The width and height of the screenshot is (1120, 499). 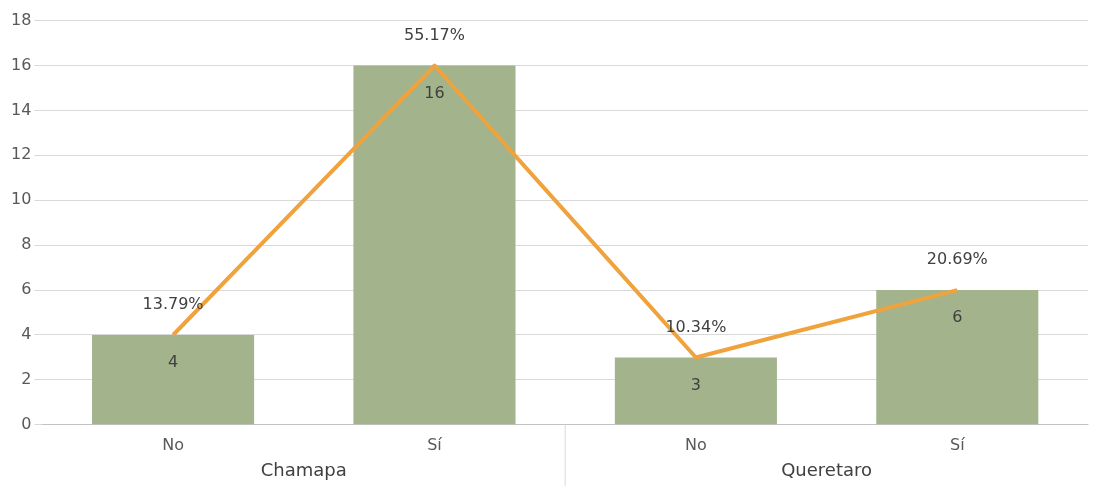 I want to click on data-label: 13.79%, so click(x=173, y=304).